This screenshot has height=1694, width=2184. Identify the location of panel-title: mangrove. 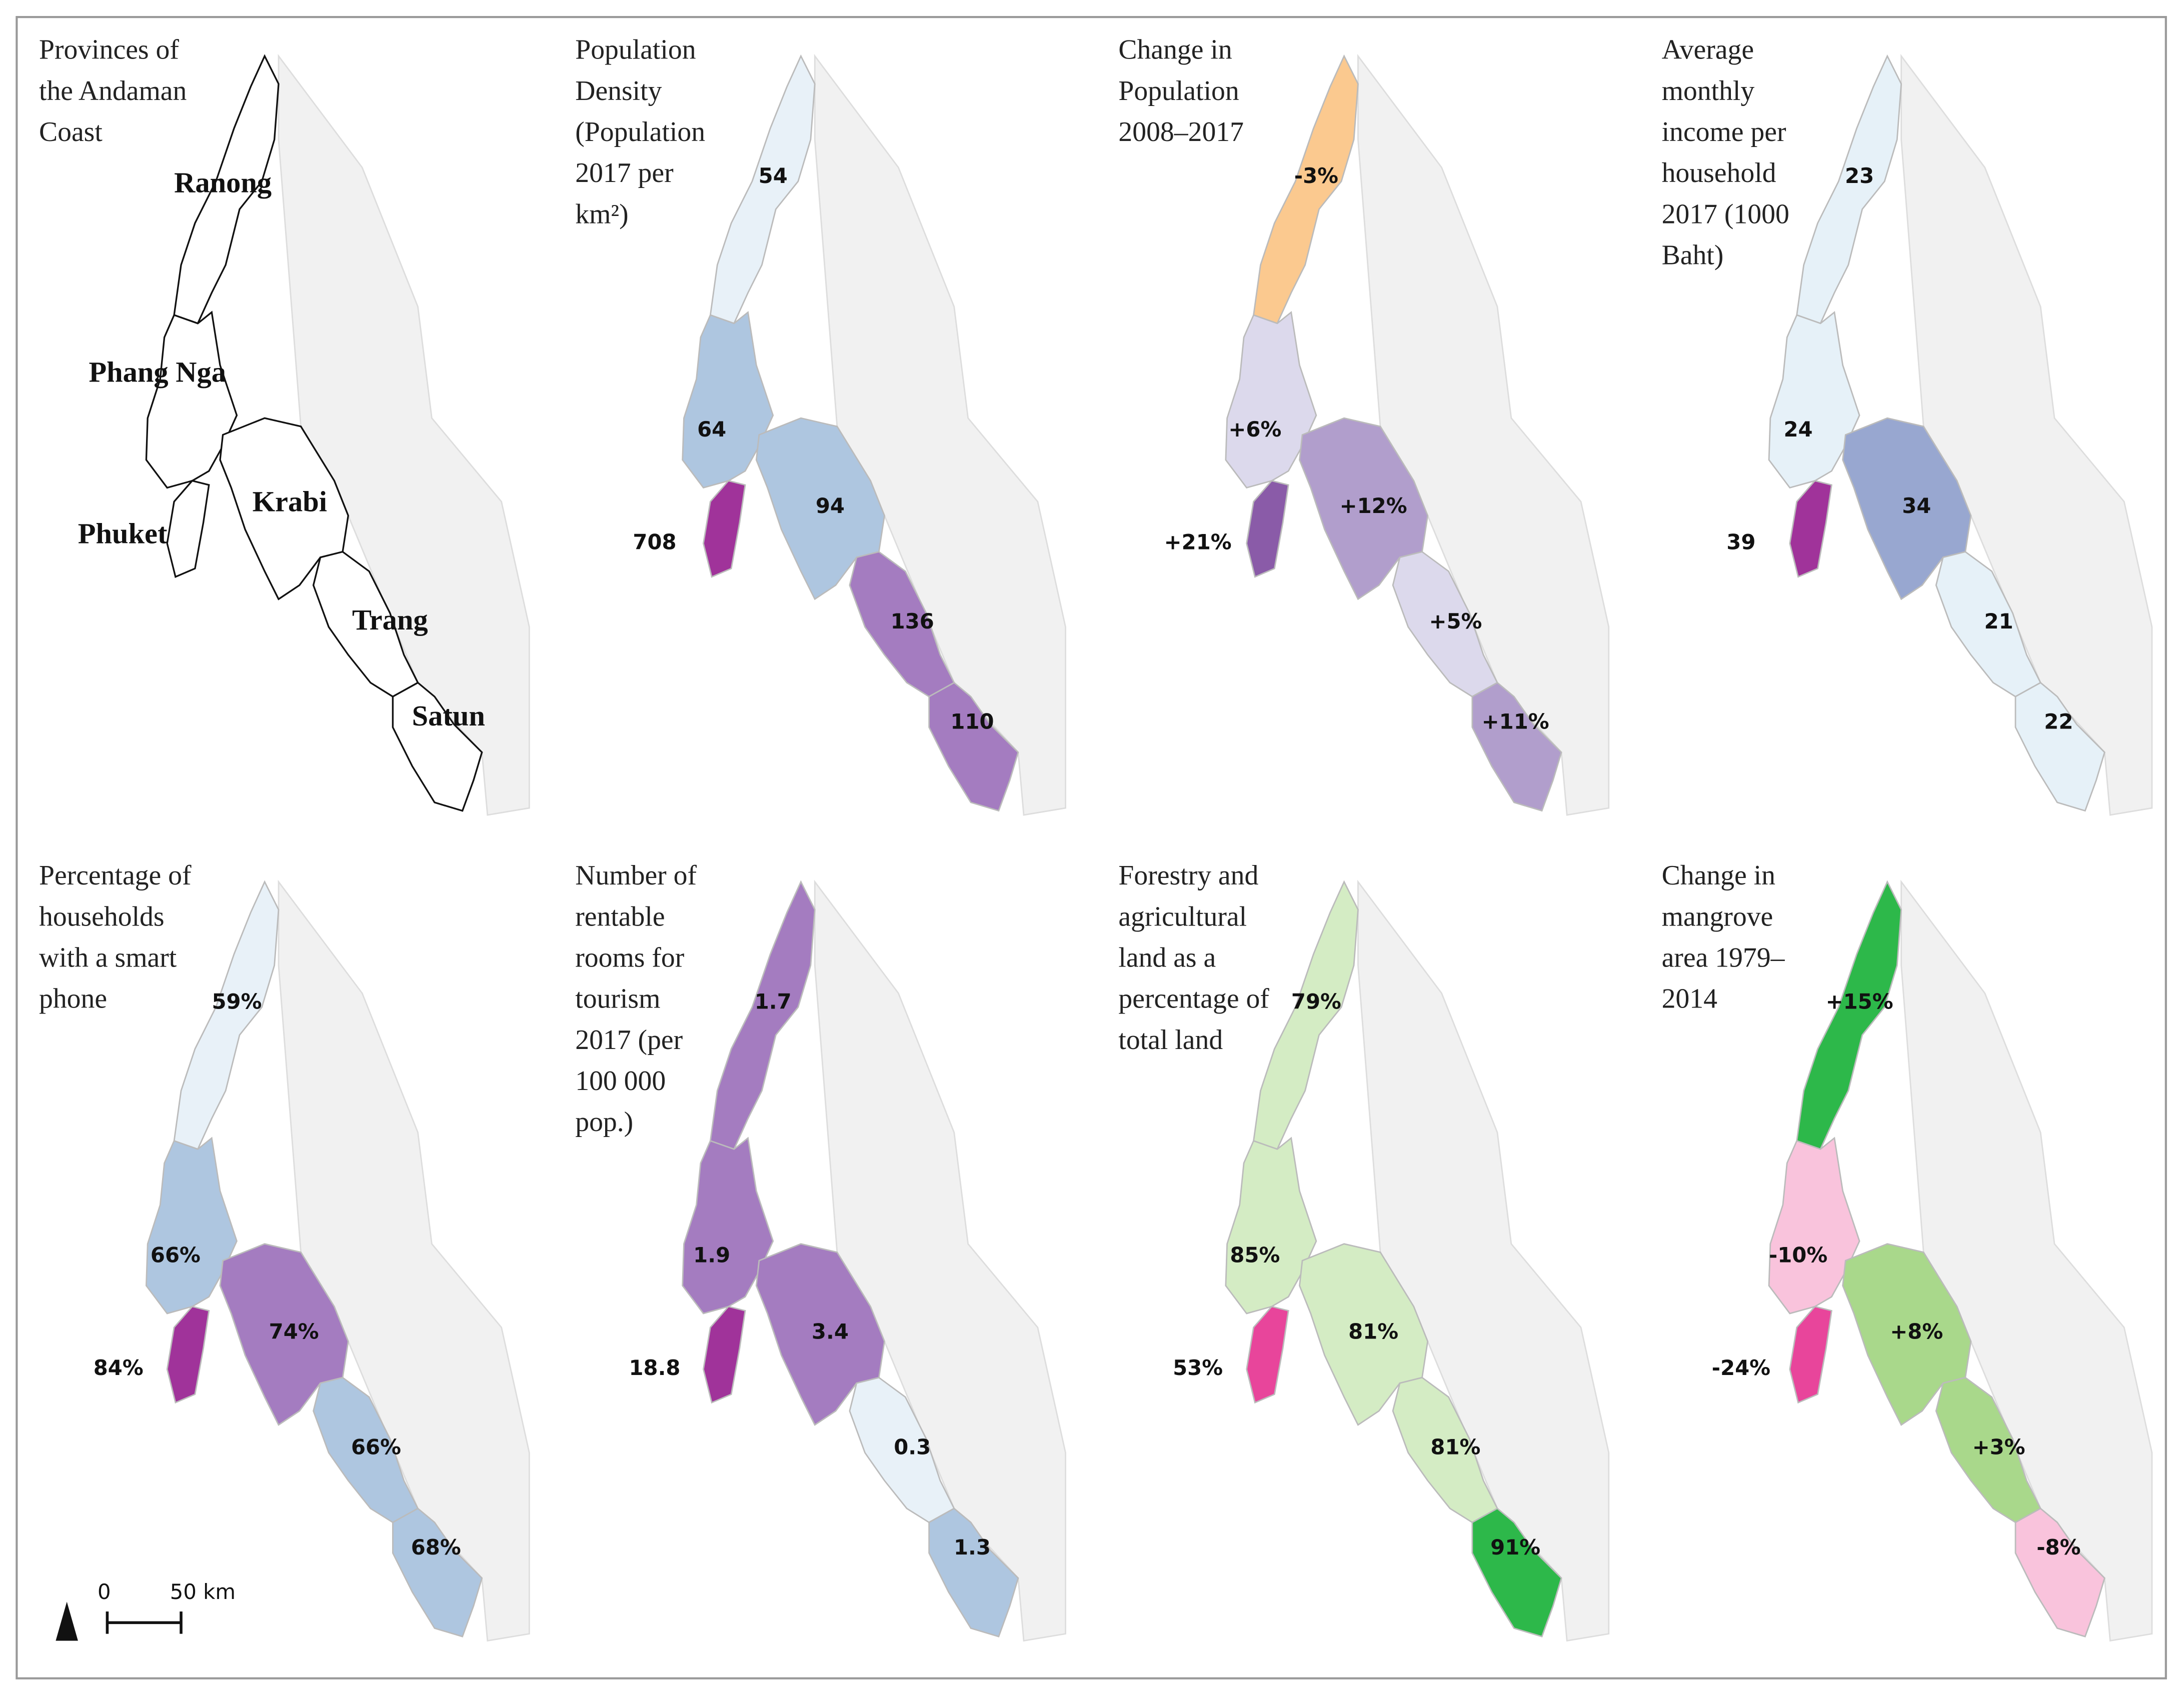
(1717, 916).